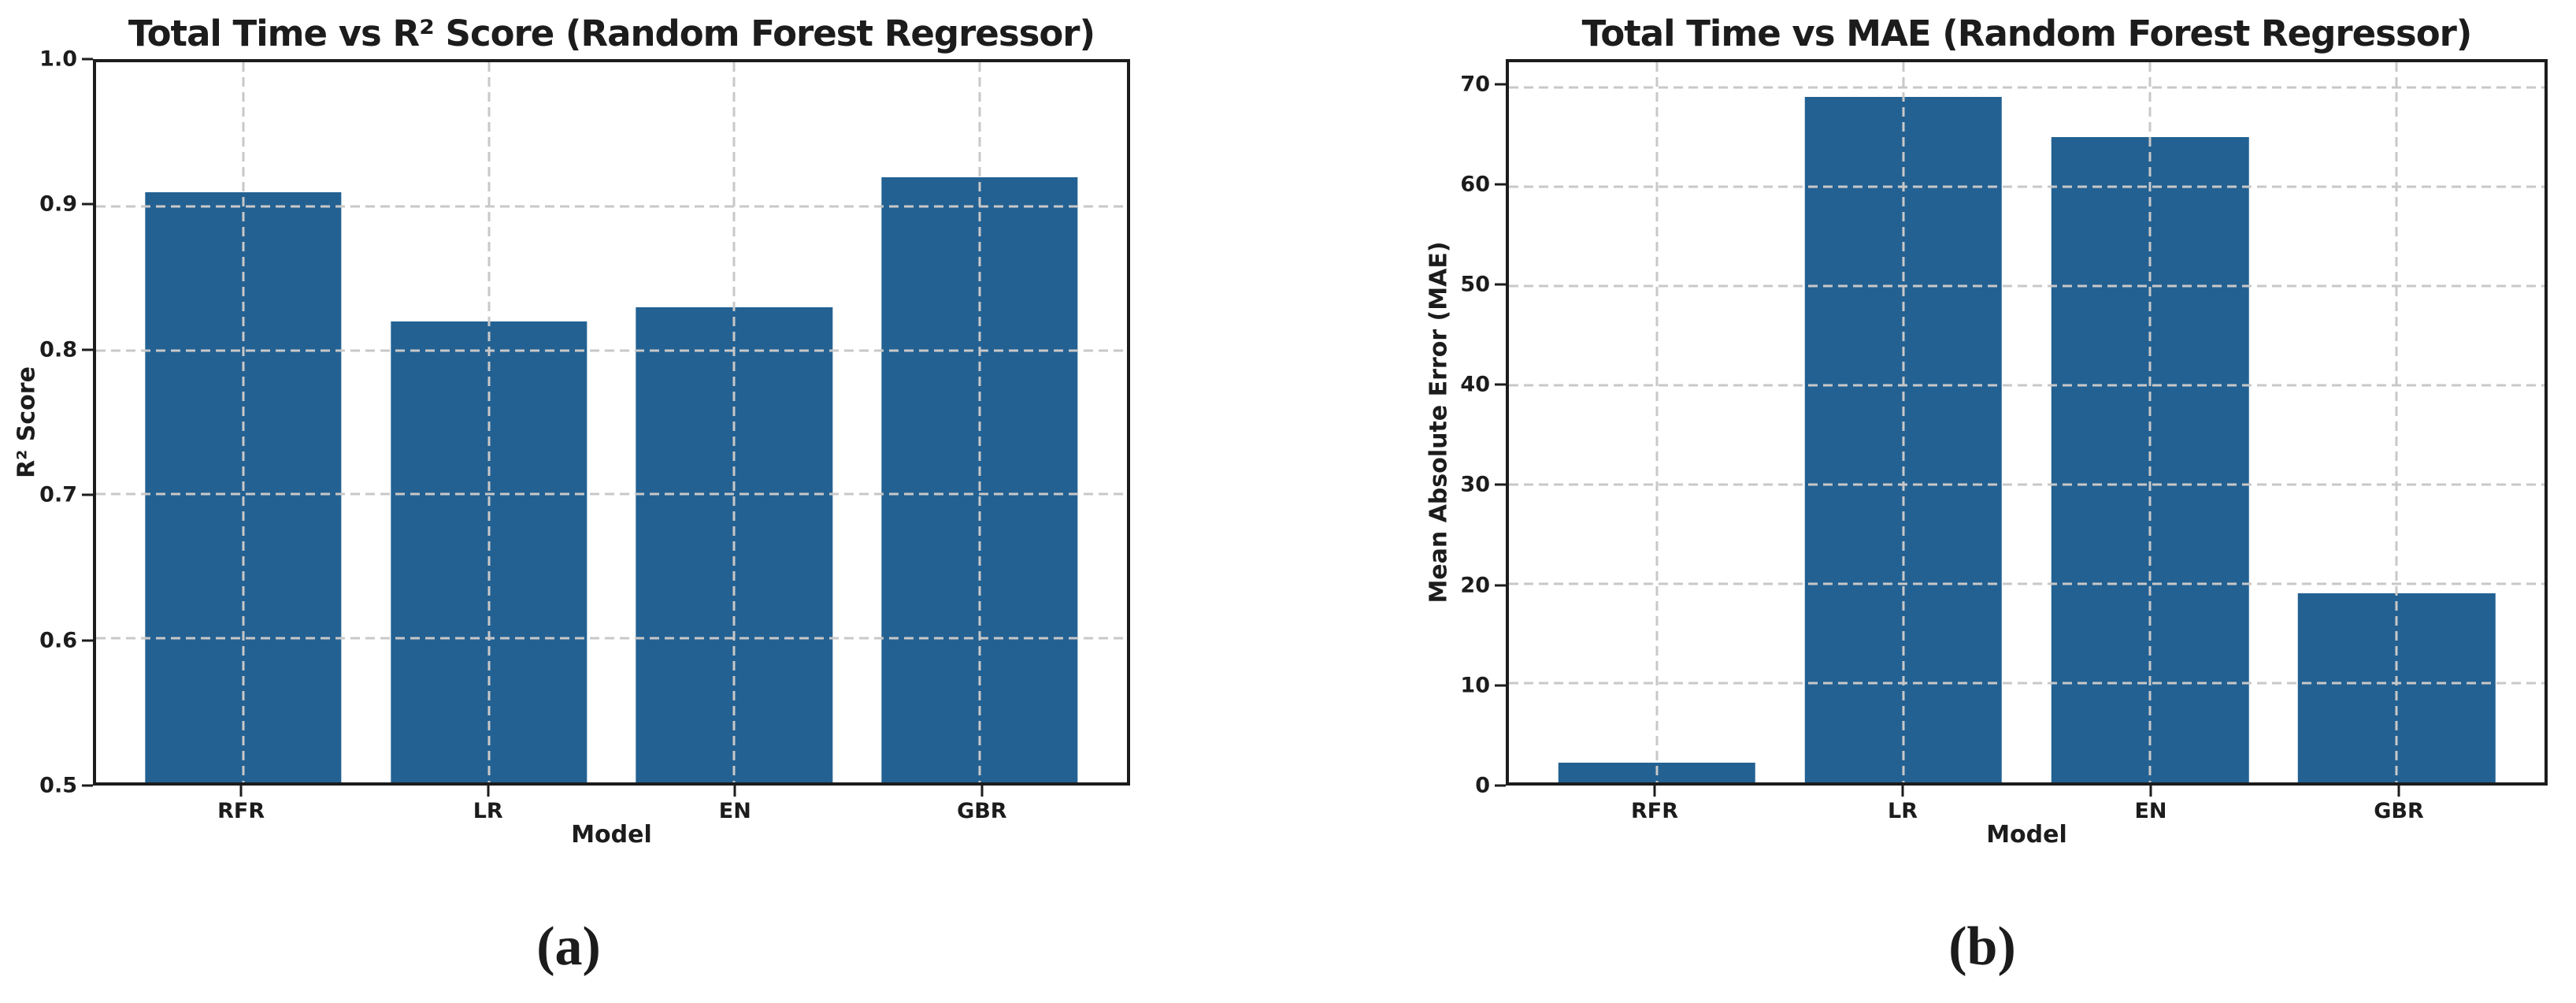 The image size is (2576, 1003). What do you see at coordinates (1475, 384) in the screenshot?
I see `y-tick-label: 40` at bounding box center [1475, 384].